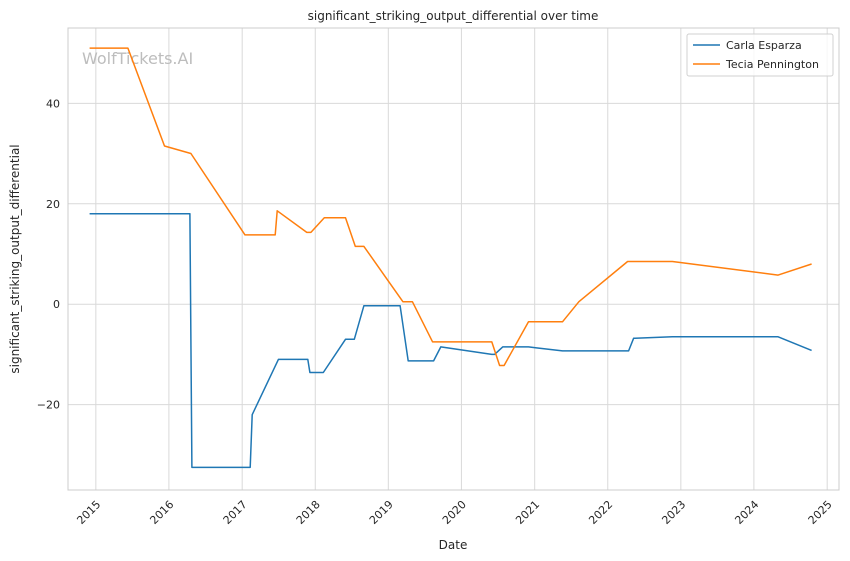 This screenshot has height=561, width=850. What do you see at coordinates (15, 258) in the screenshot?
I see `y-axis-label: significant_striking_output_differential` at bounding box center [15, 258].